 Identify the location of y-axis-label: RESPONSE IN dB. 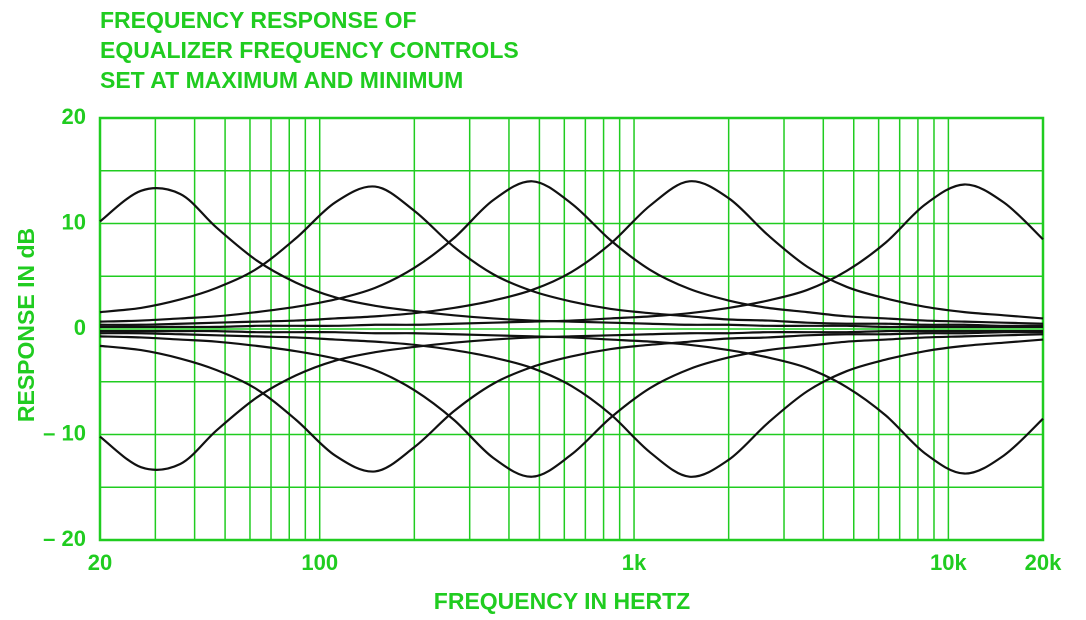
(26, 325).